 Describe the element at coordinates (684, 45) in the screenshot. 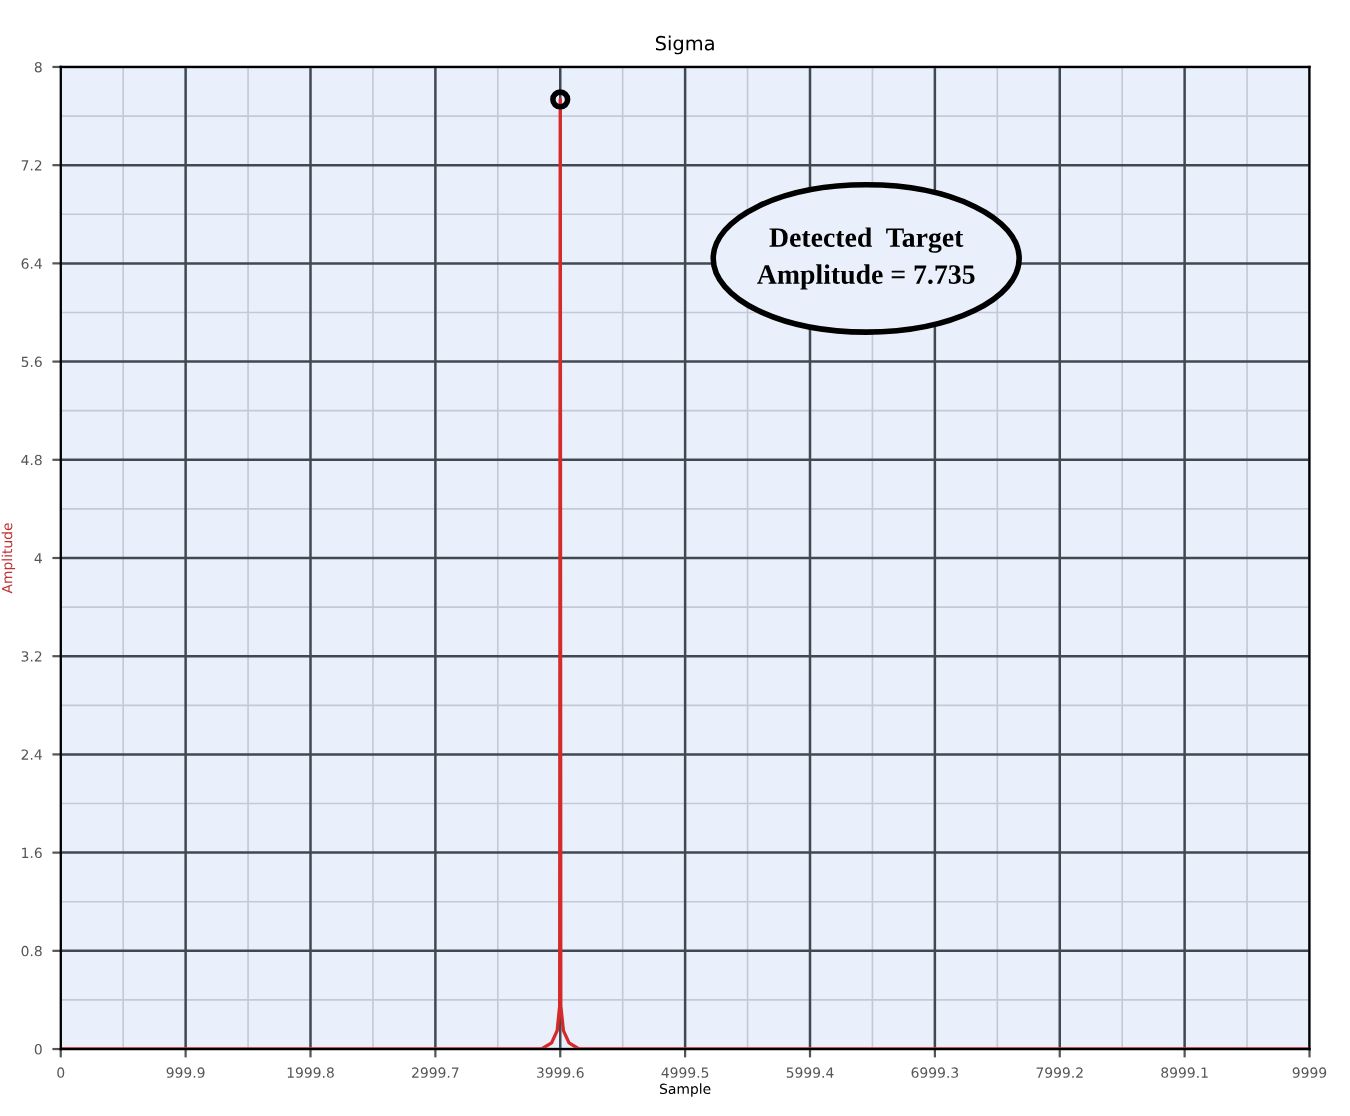

I see `chart-title: Sigma` at that location.